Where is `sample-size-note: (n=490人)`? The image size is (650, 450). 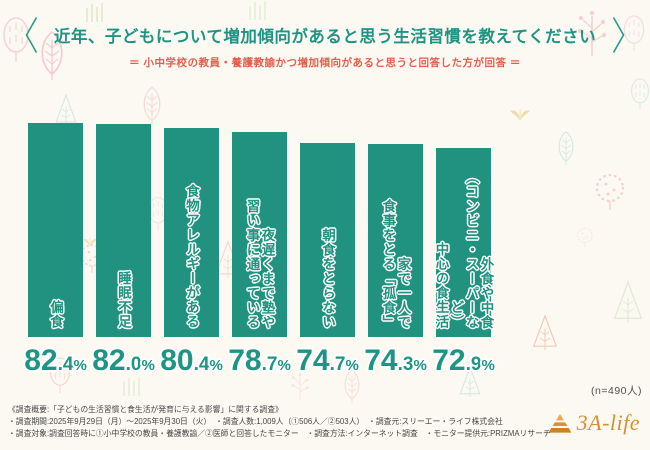 sample-size-note: (n=490人) is located at coordinates (616, 391).